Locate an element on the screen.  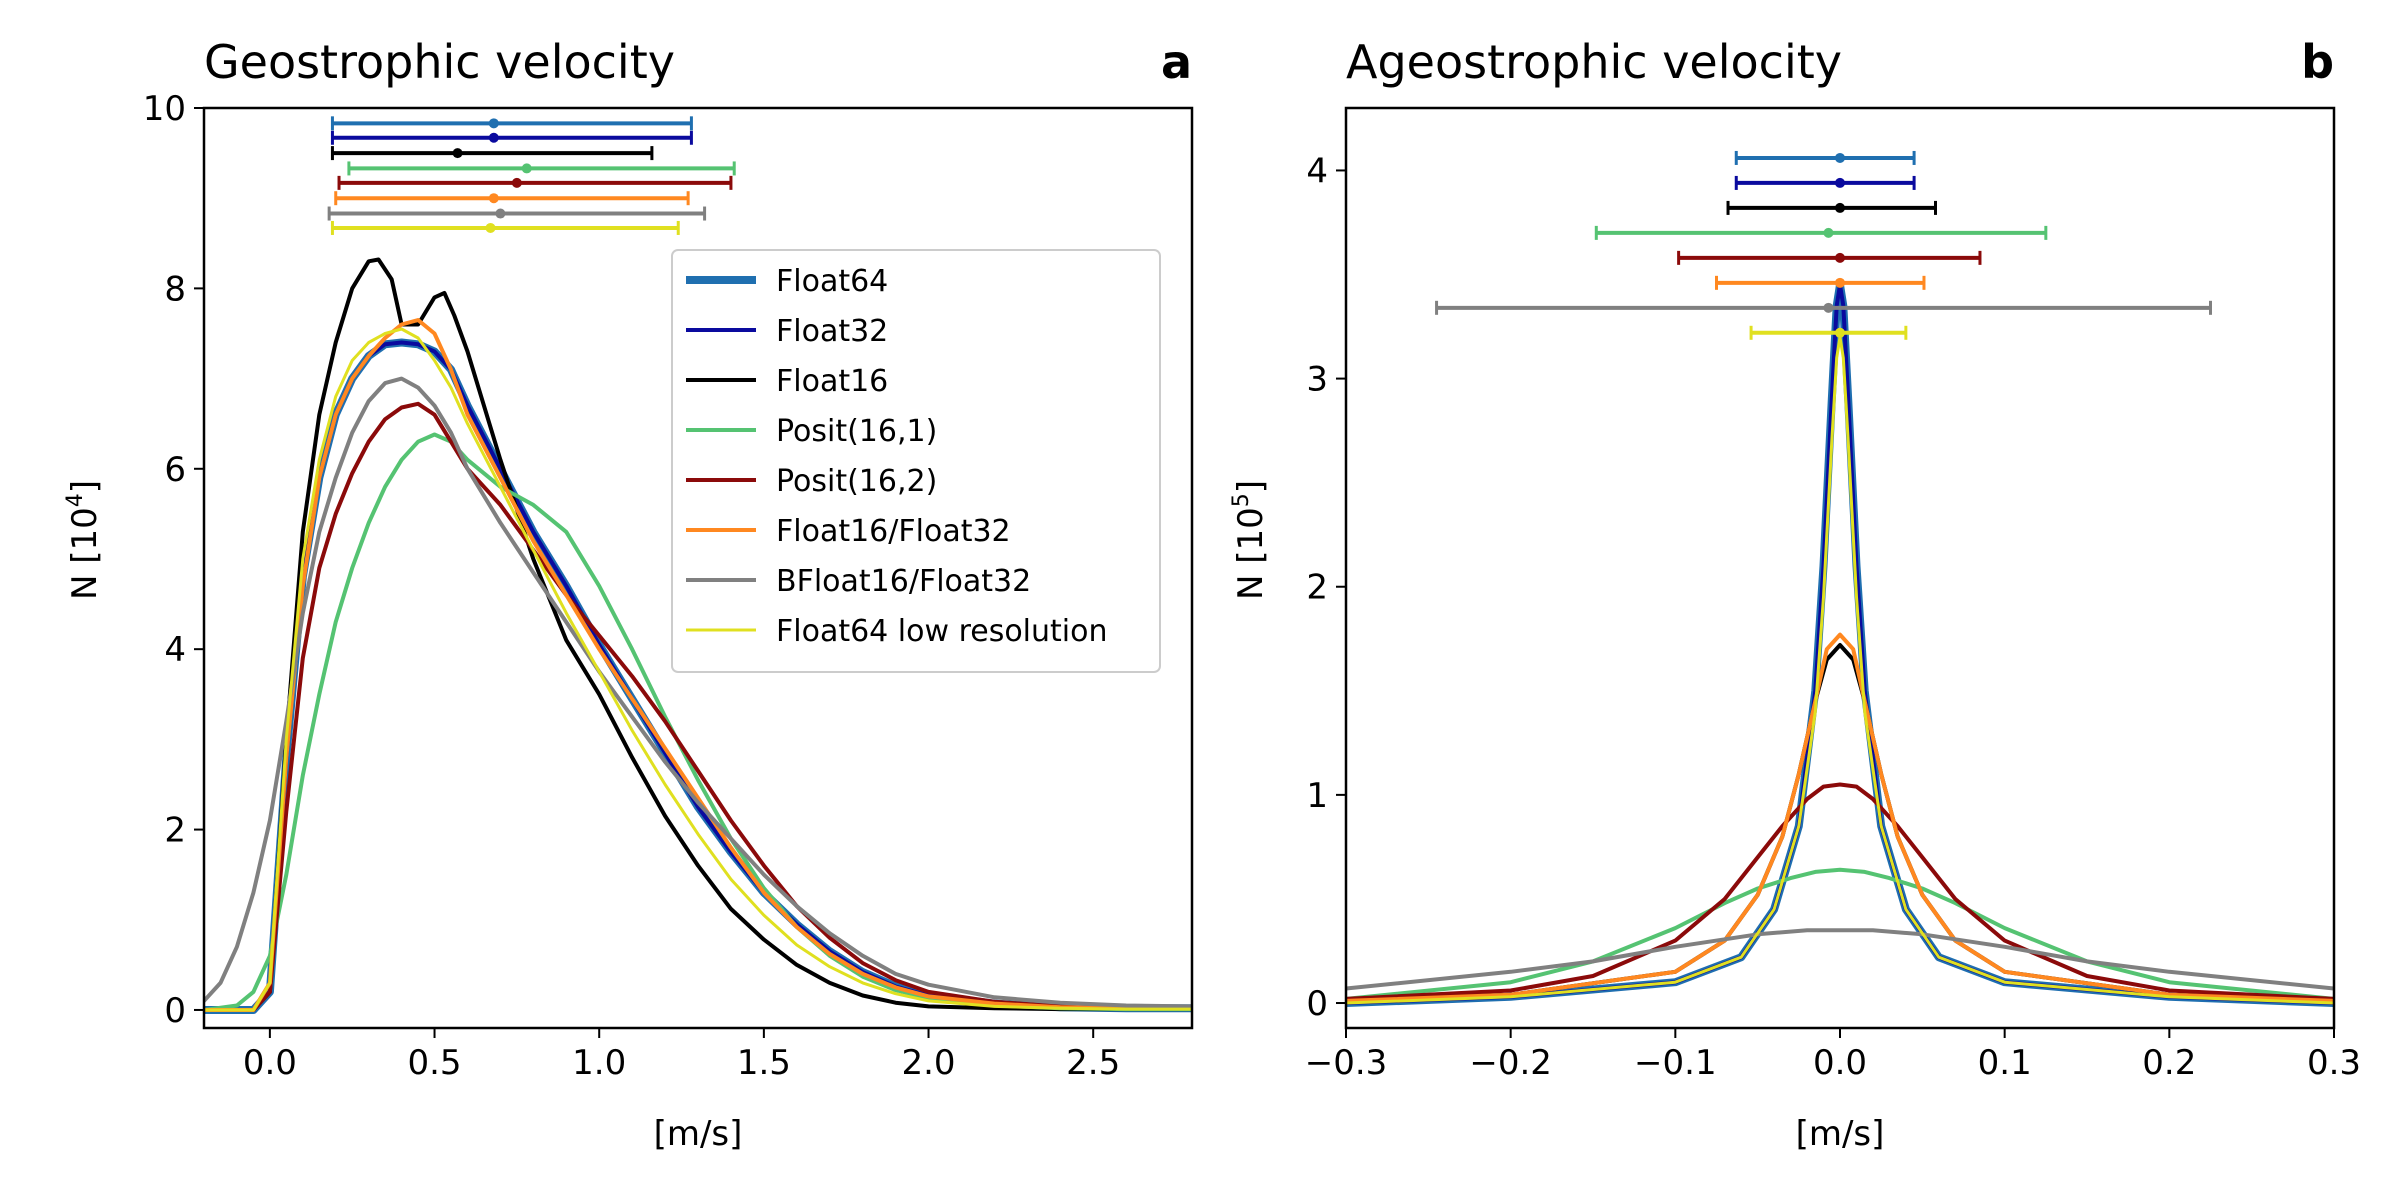
panel-b-ytick-label: 2 is located at coordinates (1317, 588).